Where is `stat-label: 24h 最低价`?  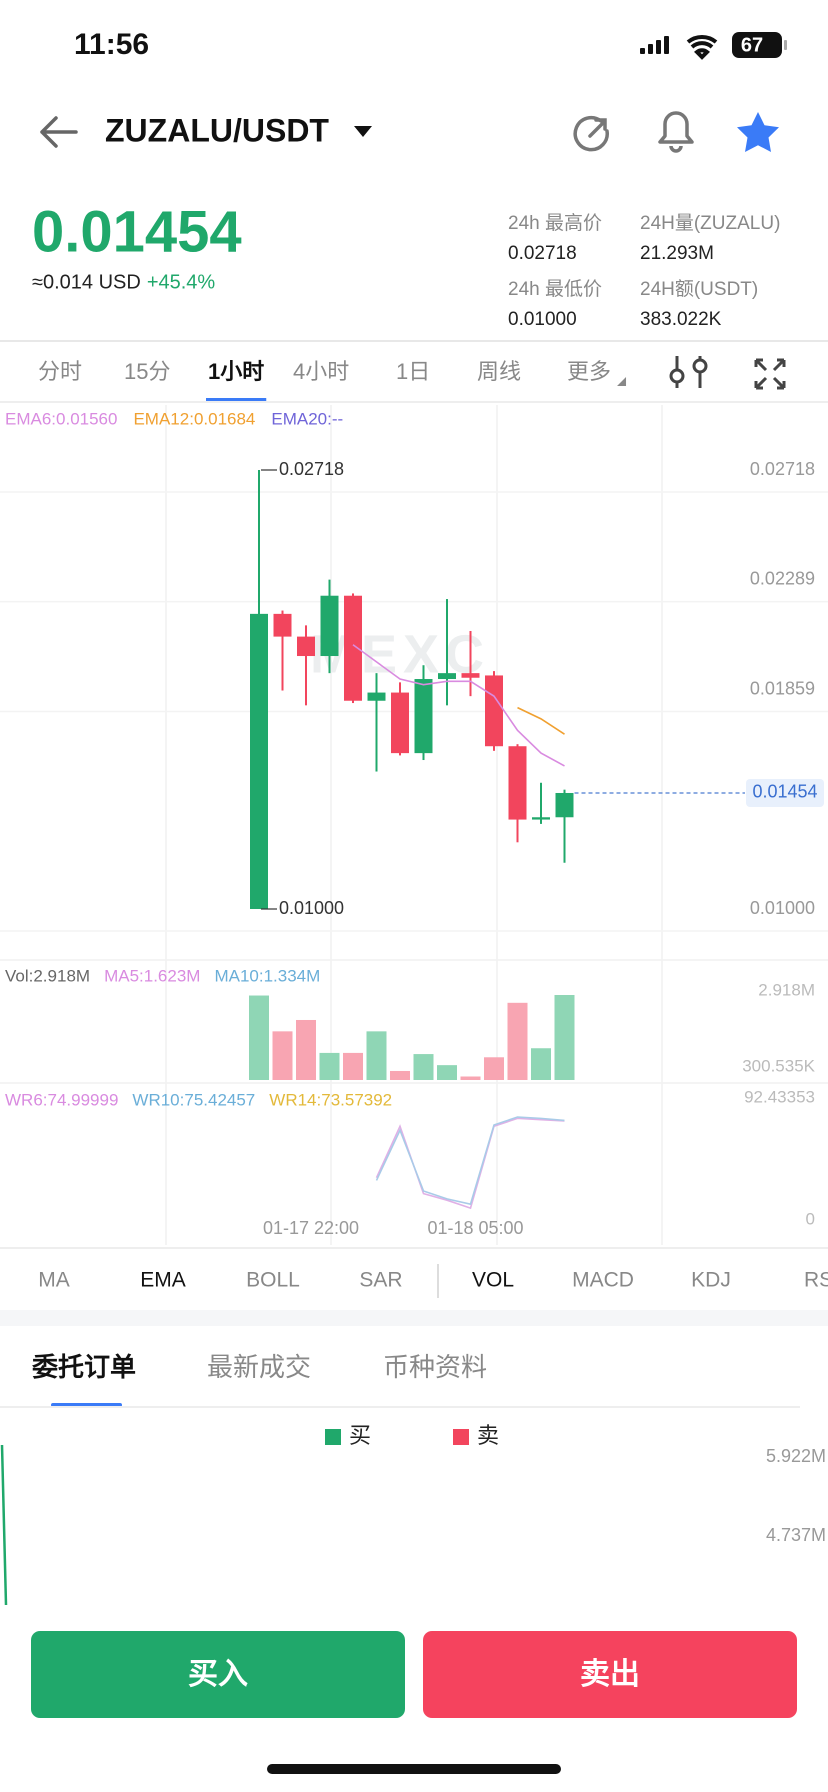
stat-label: 24h 最低价 is located at coordinates (555, 289).